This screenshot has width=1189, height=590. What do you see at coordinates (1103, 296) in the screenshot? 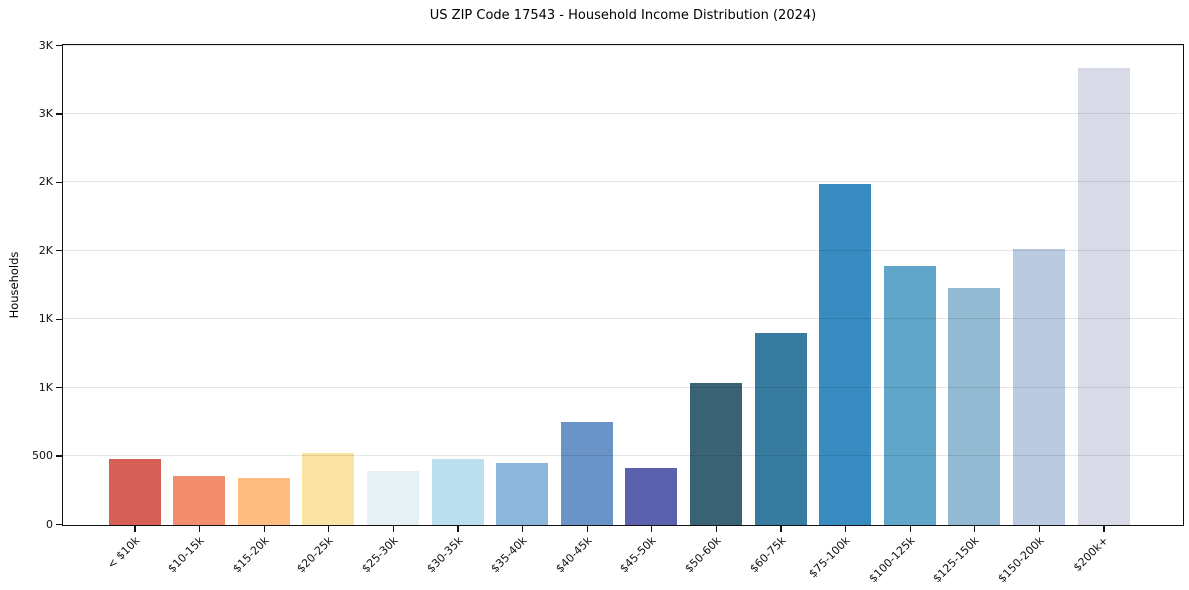
I see `bar-$200k+` at bounding box center [1103, 296].